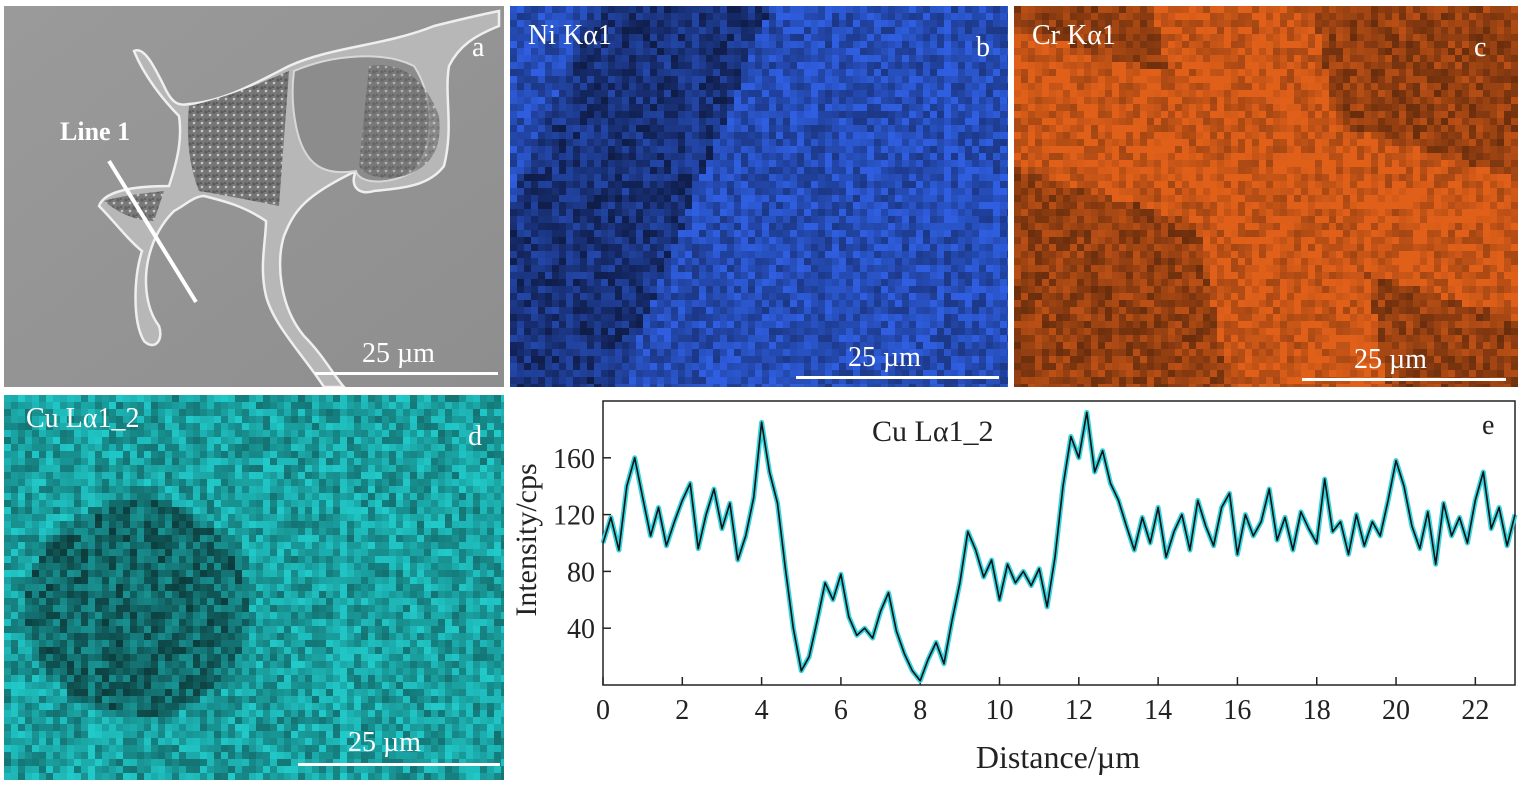  Describe the element at coordinates (1475, 710) in the screenshot. I see `x-tick-label: 22` at that location.